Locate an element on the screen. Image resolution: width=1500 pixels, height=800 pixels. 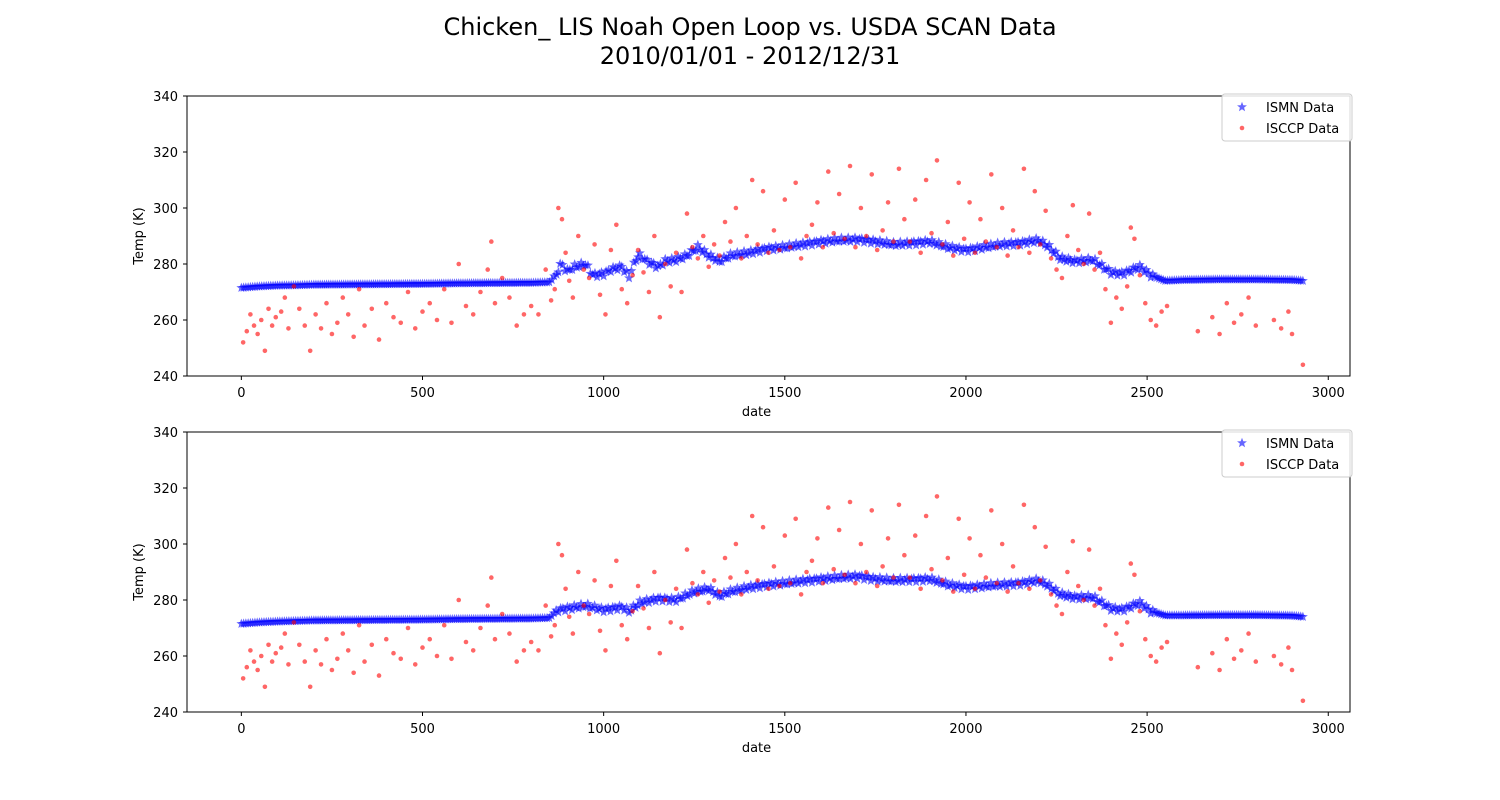
x-tick-label: 3000 is located at coordinates (1328, 393).